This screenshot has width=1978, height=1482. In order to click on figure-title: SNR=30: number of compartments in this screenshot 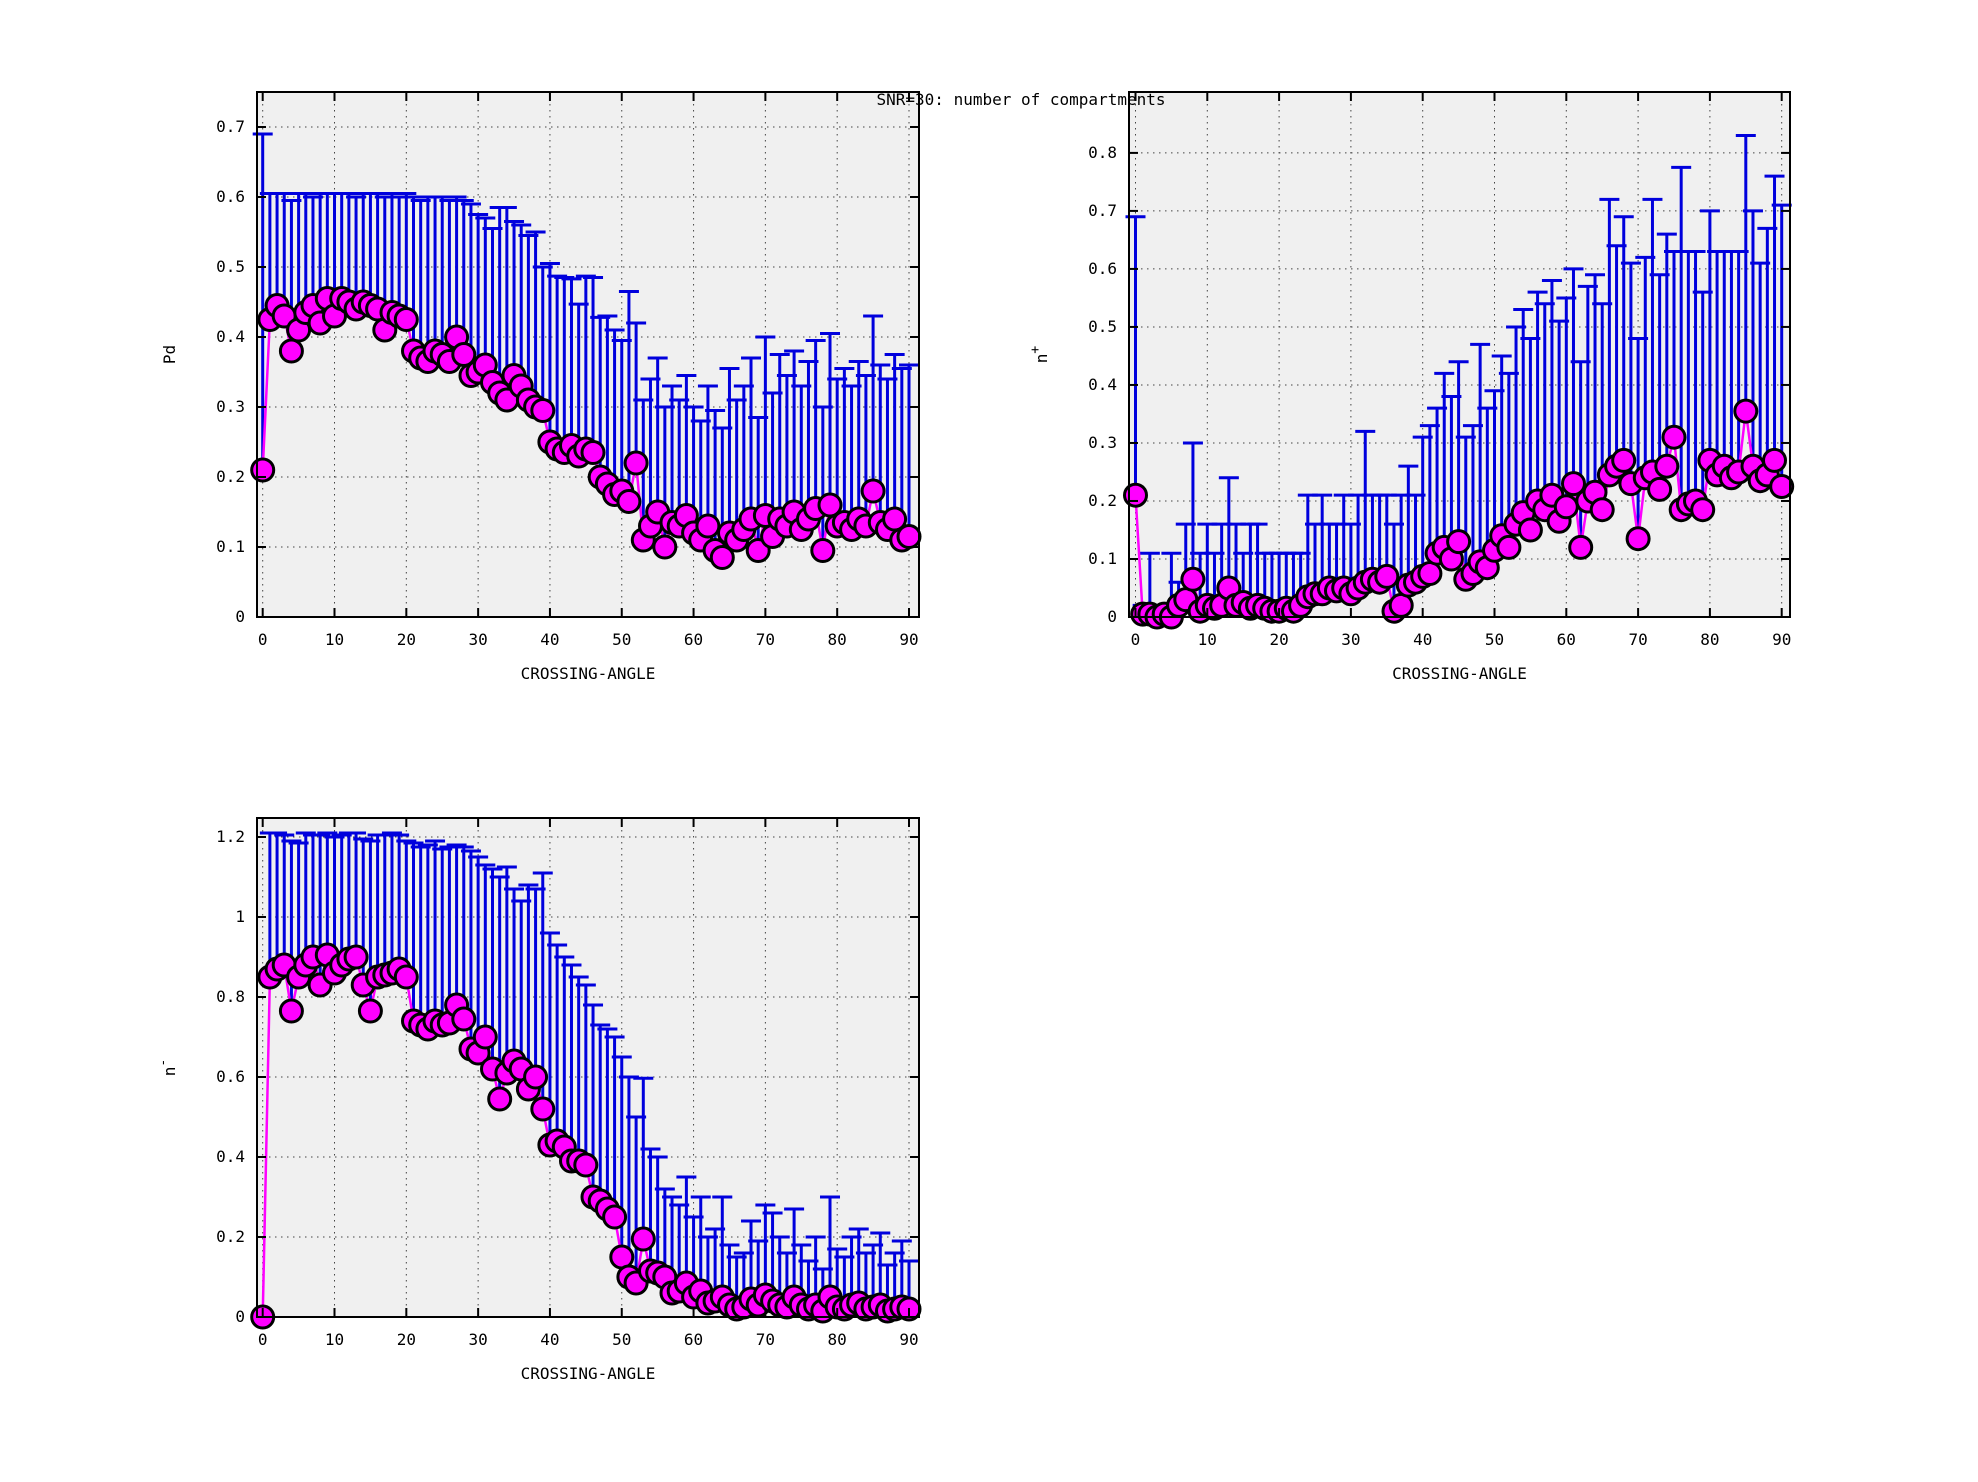, I will do `click(1021, 99)`.